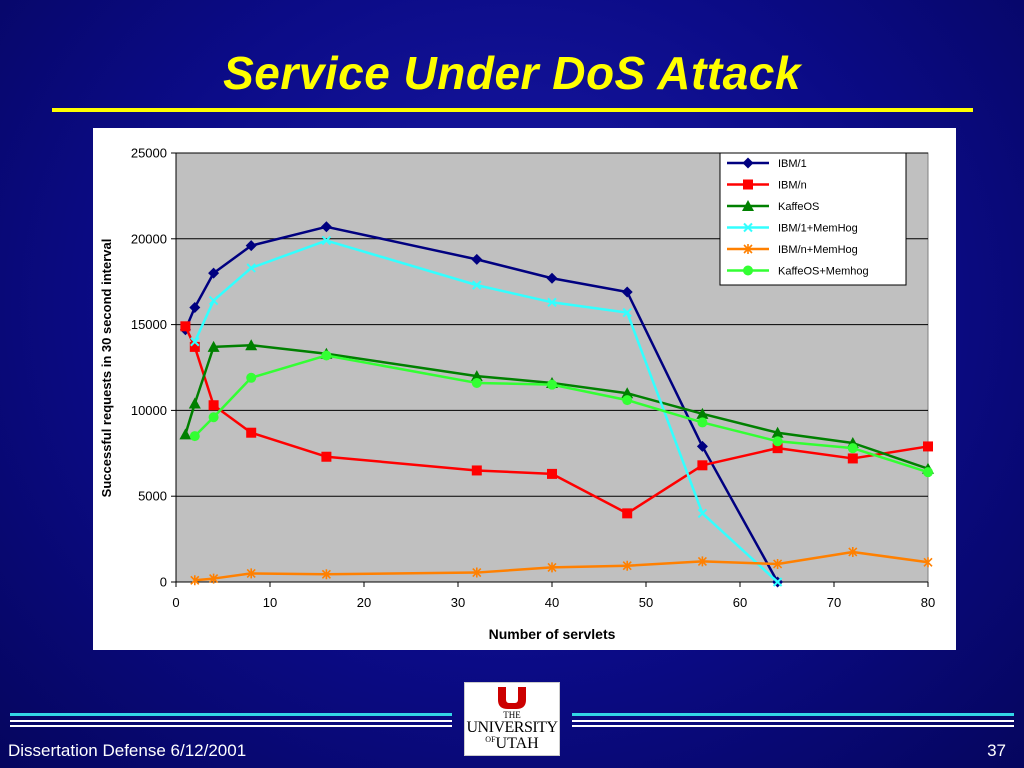 The height and width of the screenshot is (768, 1024). I want to click on x-tick-label: 0, so click(175, 602).